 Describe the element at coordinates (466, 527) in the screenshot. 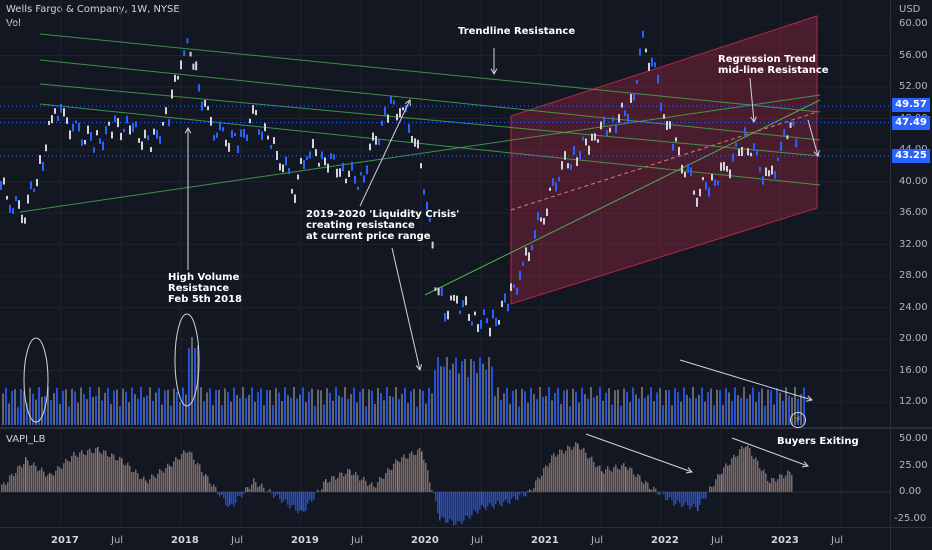

I see `axis-separator` at that location.